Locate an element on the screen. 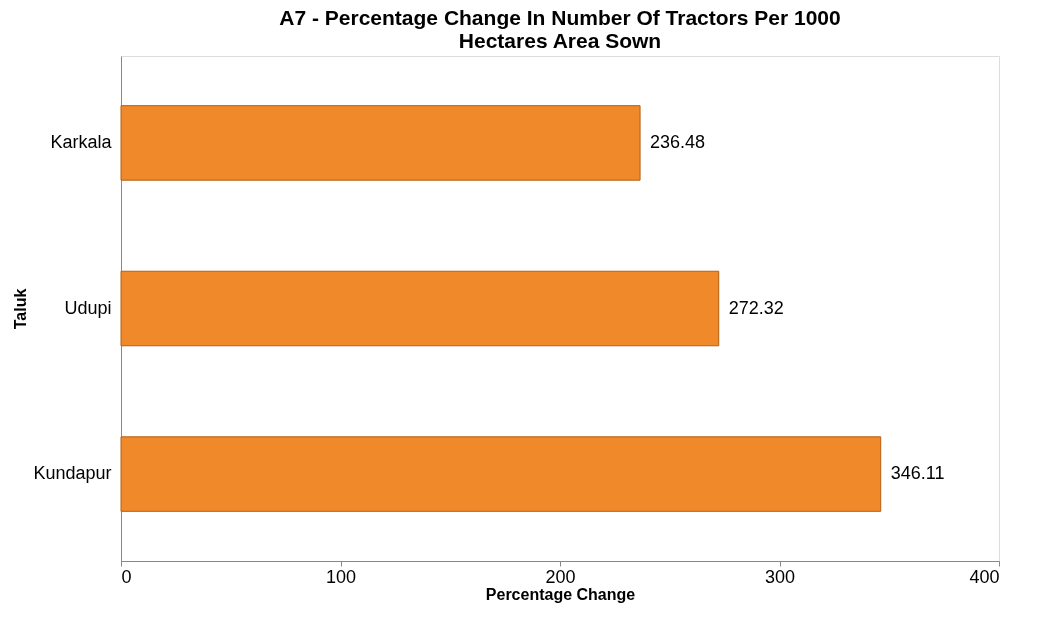 The image size is (1048, 634). x-tick-label: 100 is located at coordinates (341, 576).